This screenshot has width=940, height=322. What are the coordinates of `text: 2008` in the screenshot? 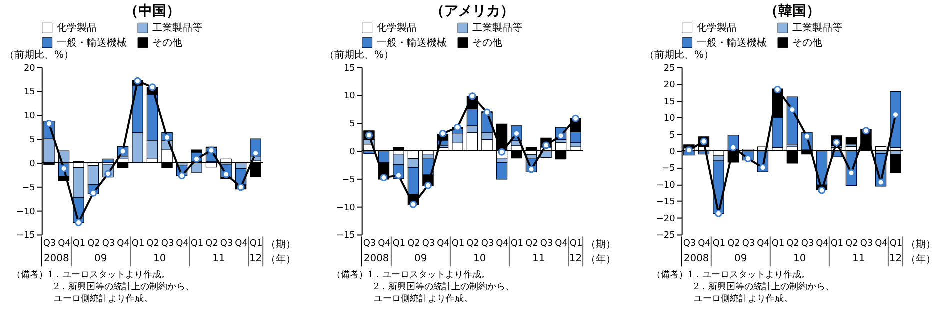 It's located at (57, 259).